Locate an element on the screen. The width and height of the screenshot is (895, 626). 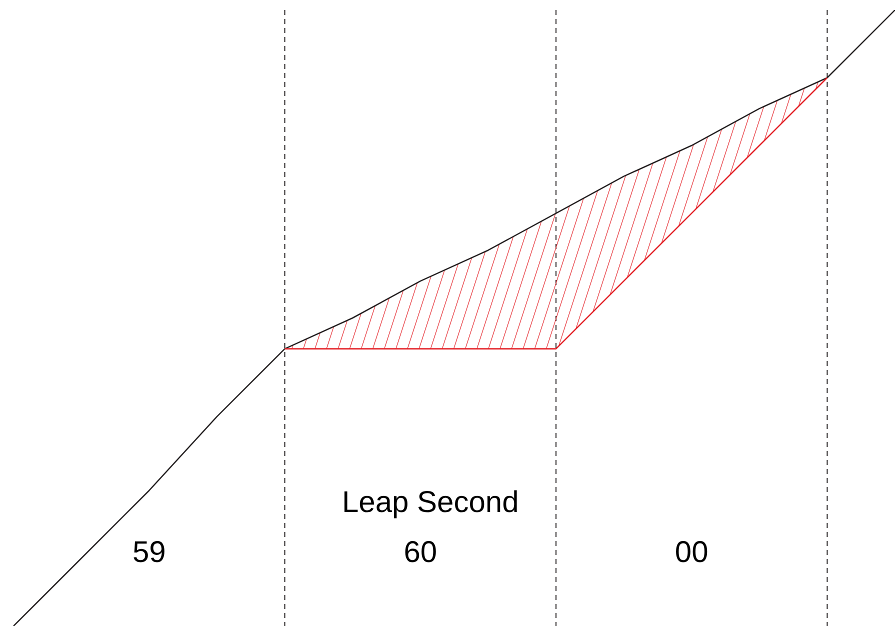
annotation: 60 is located at coordinates (421, 553).